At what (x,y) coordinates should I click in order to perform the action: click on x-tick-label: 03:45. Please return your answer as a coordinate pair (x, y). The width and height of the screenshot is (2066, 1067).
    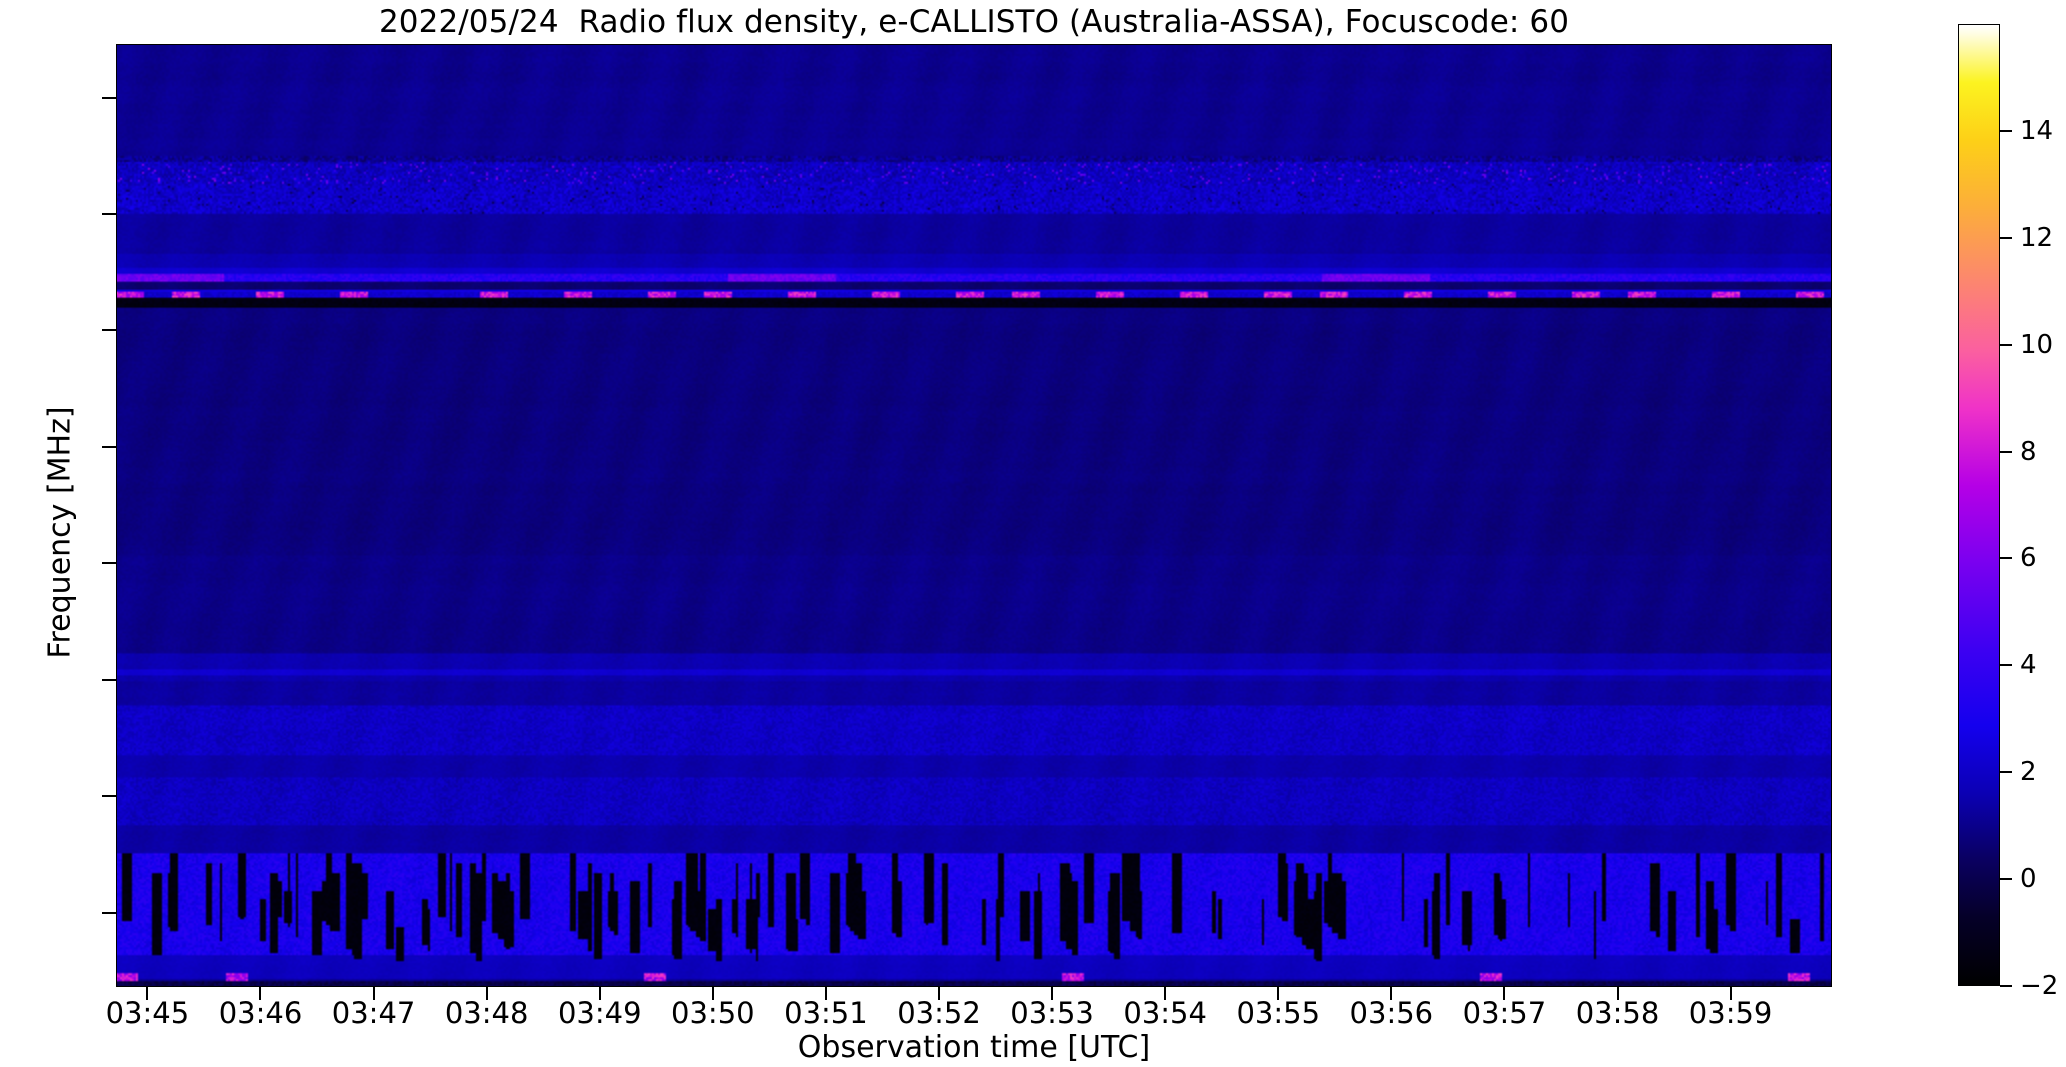
    Looking at the image, I should click on (147, 1013).